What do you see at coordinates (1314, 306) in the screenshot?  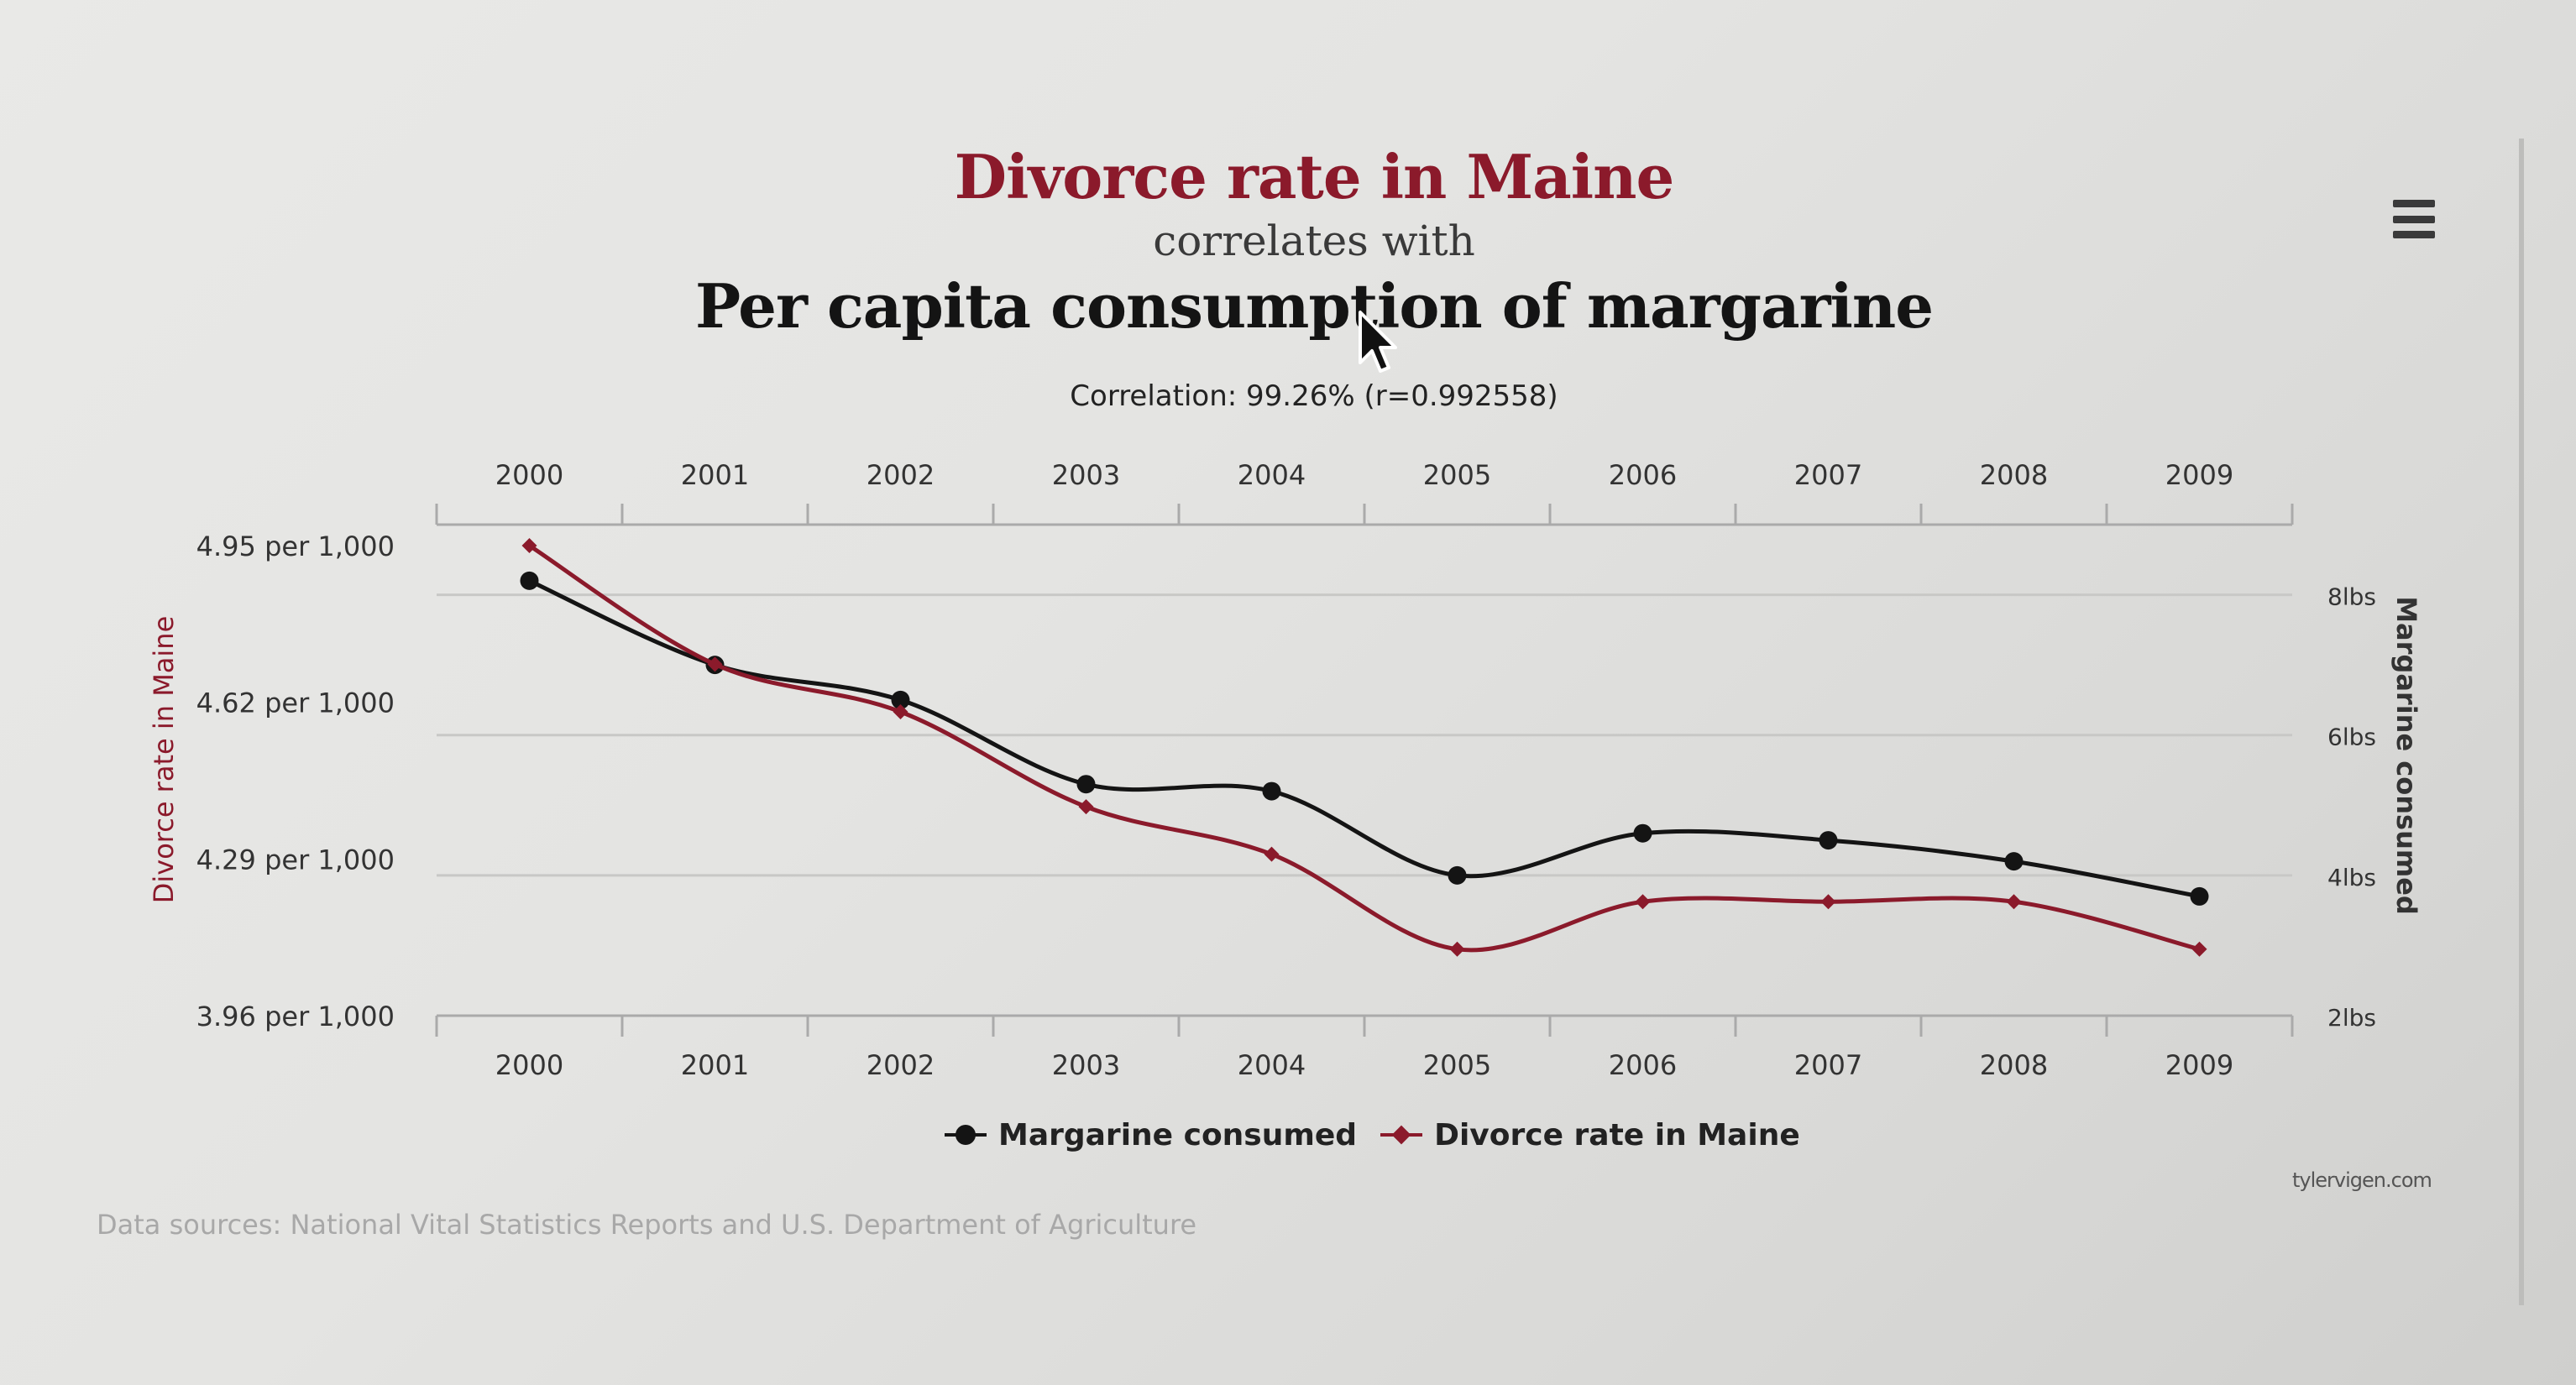 I see `chart-second-title: Per capita consumption of margarine` at bounding box center [1314, 306].